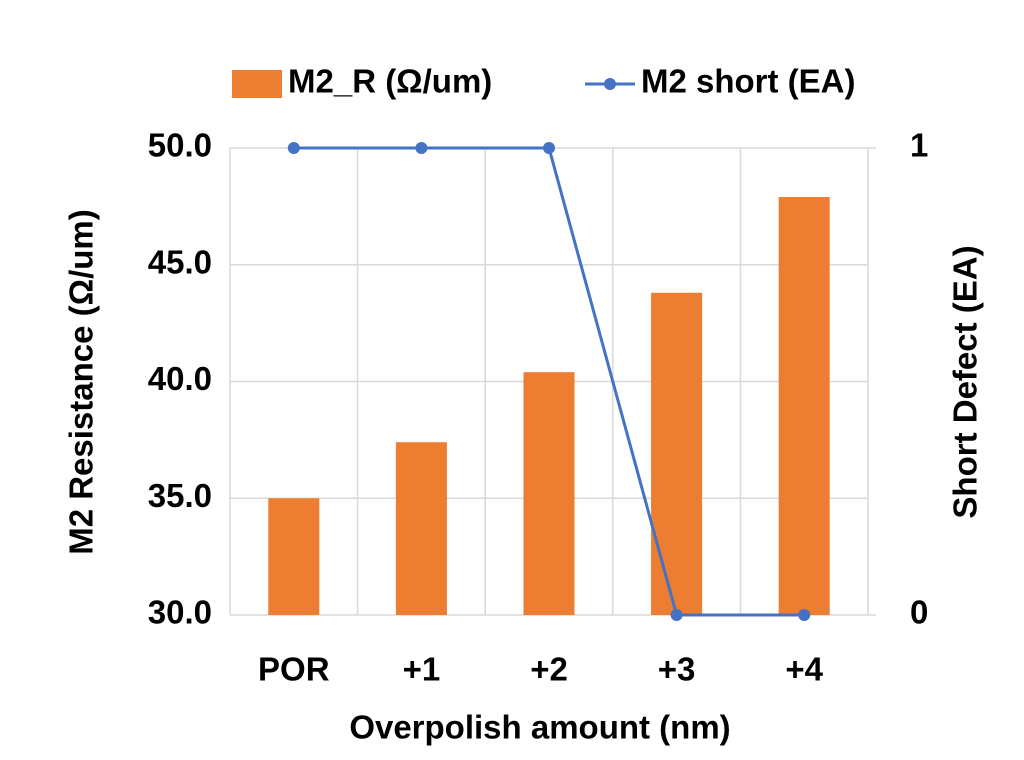  I want to click on y-tick-label: 35.0, so click(180, 495).